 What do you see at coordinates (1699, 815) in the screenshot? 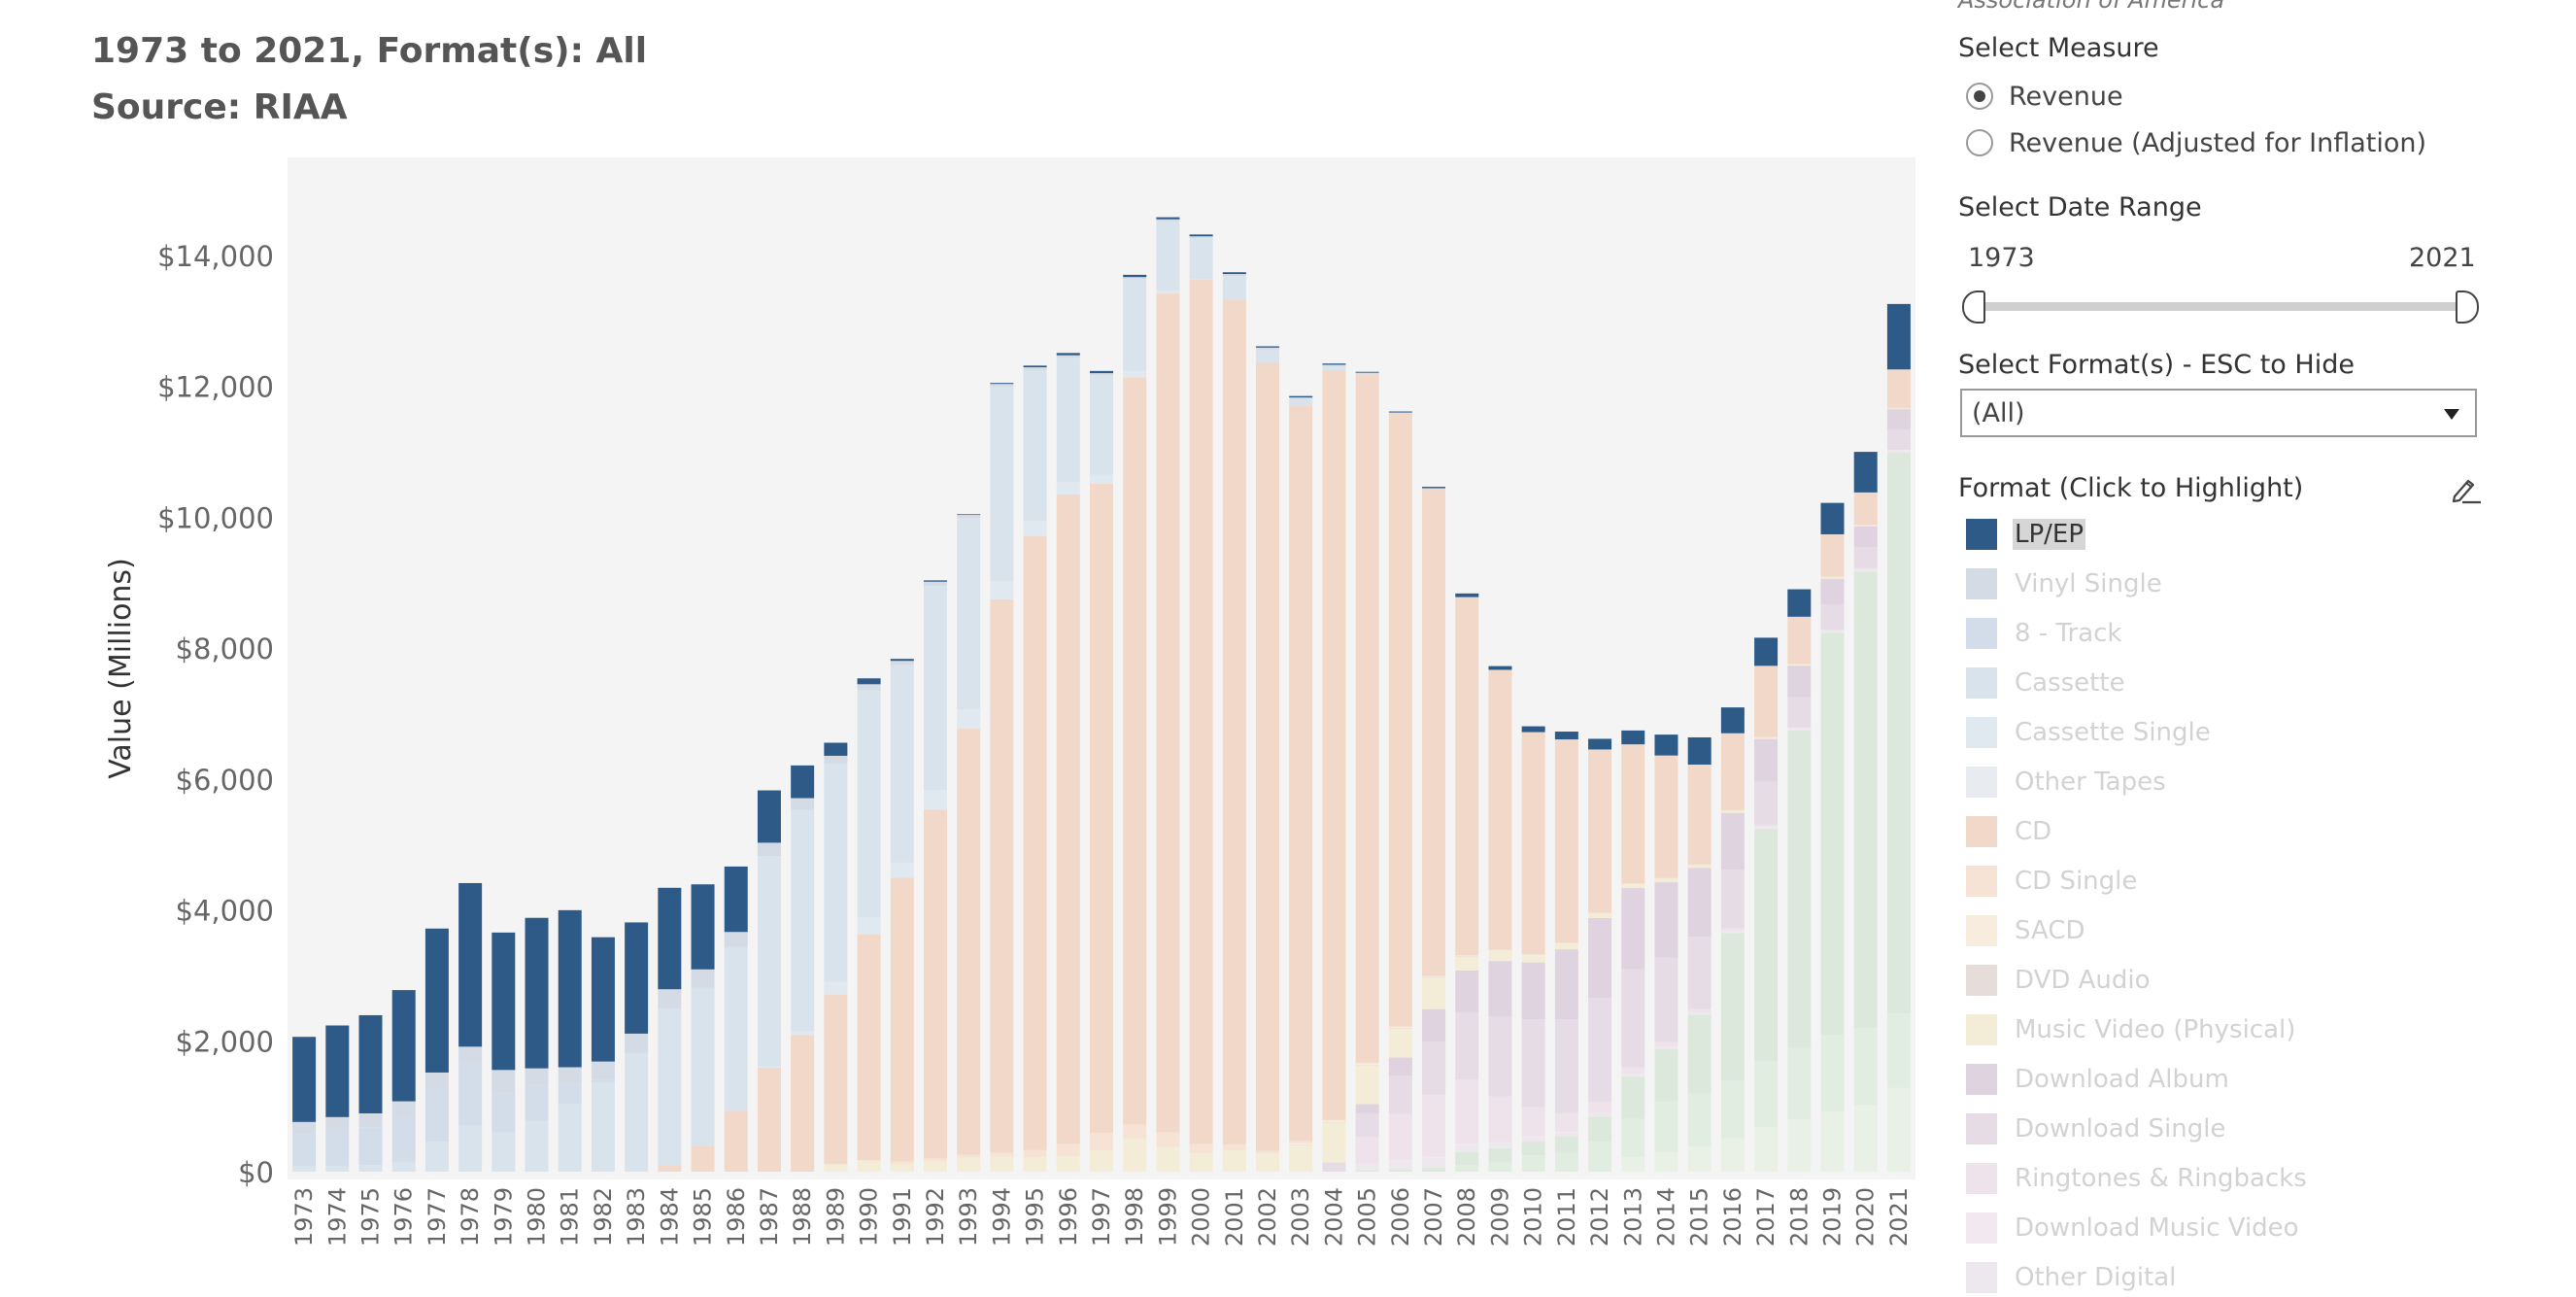
I see `bar-segment-cd-2015` at bounding box center [1699, 815].